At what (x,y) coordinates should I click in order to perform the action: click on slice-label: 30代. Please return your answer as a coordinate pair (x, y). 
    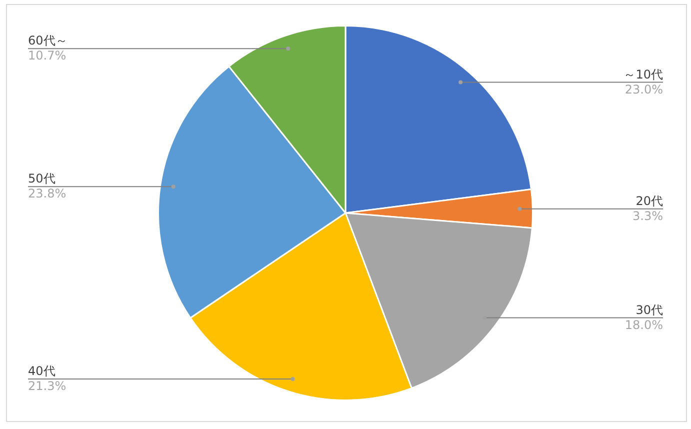
    Looking at the image, I should click on (649, 309).